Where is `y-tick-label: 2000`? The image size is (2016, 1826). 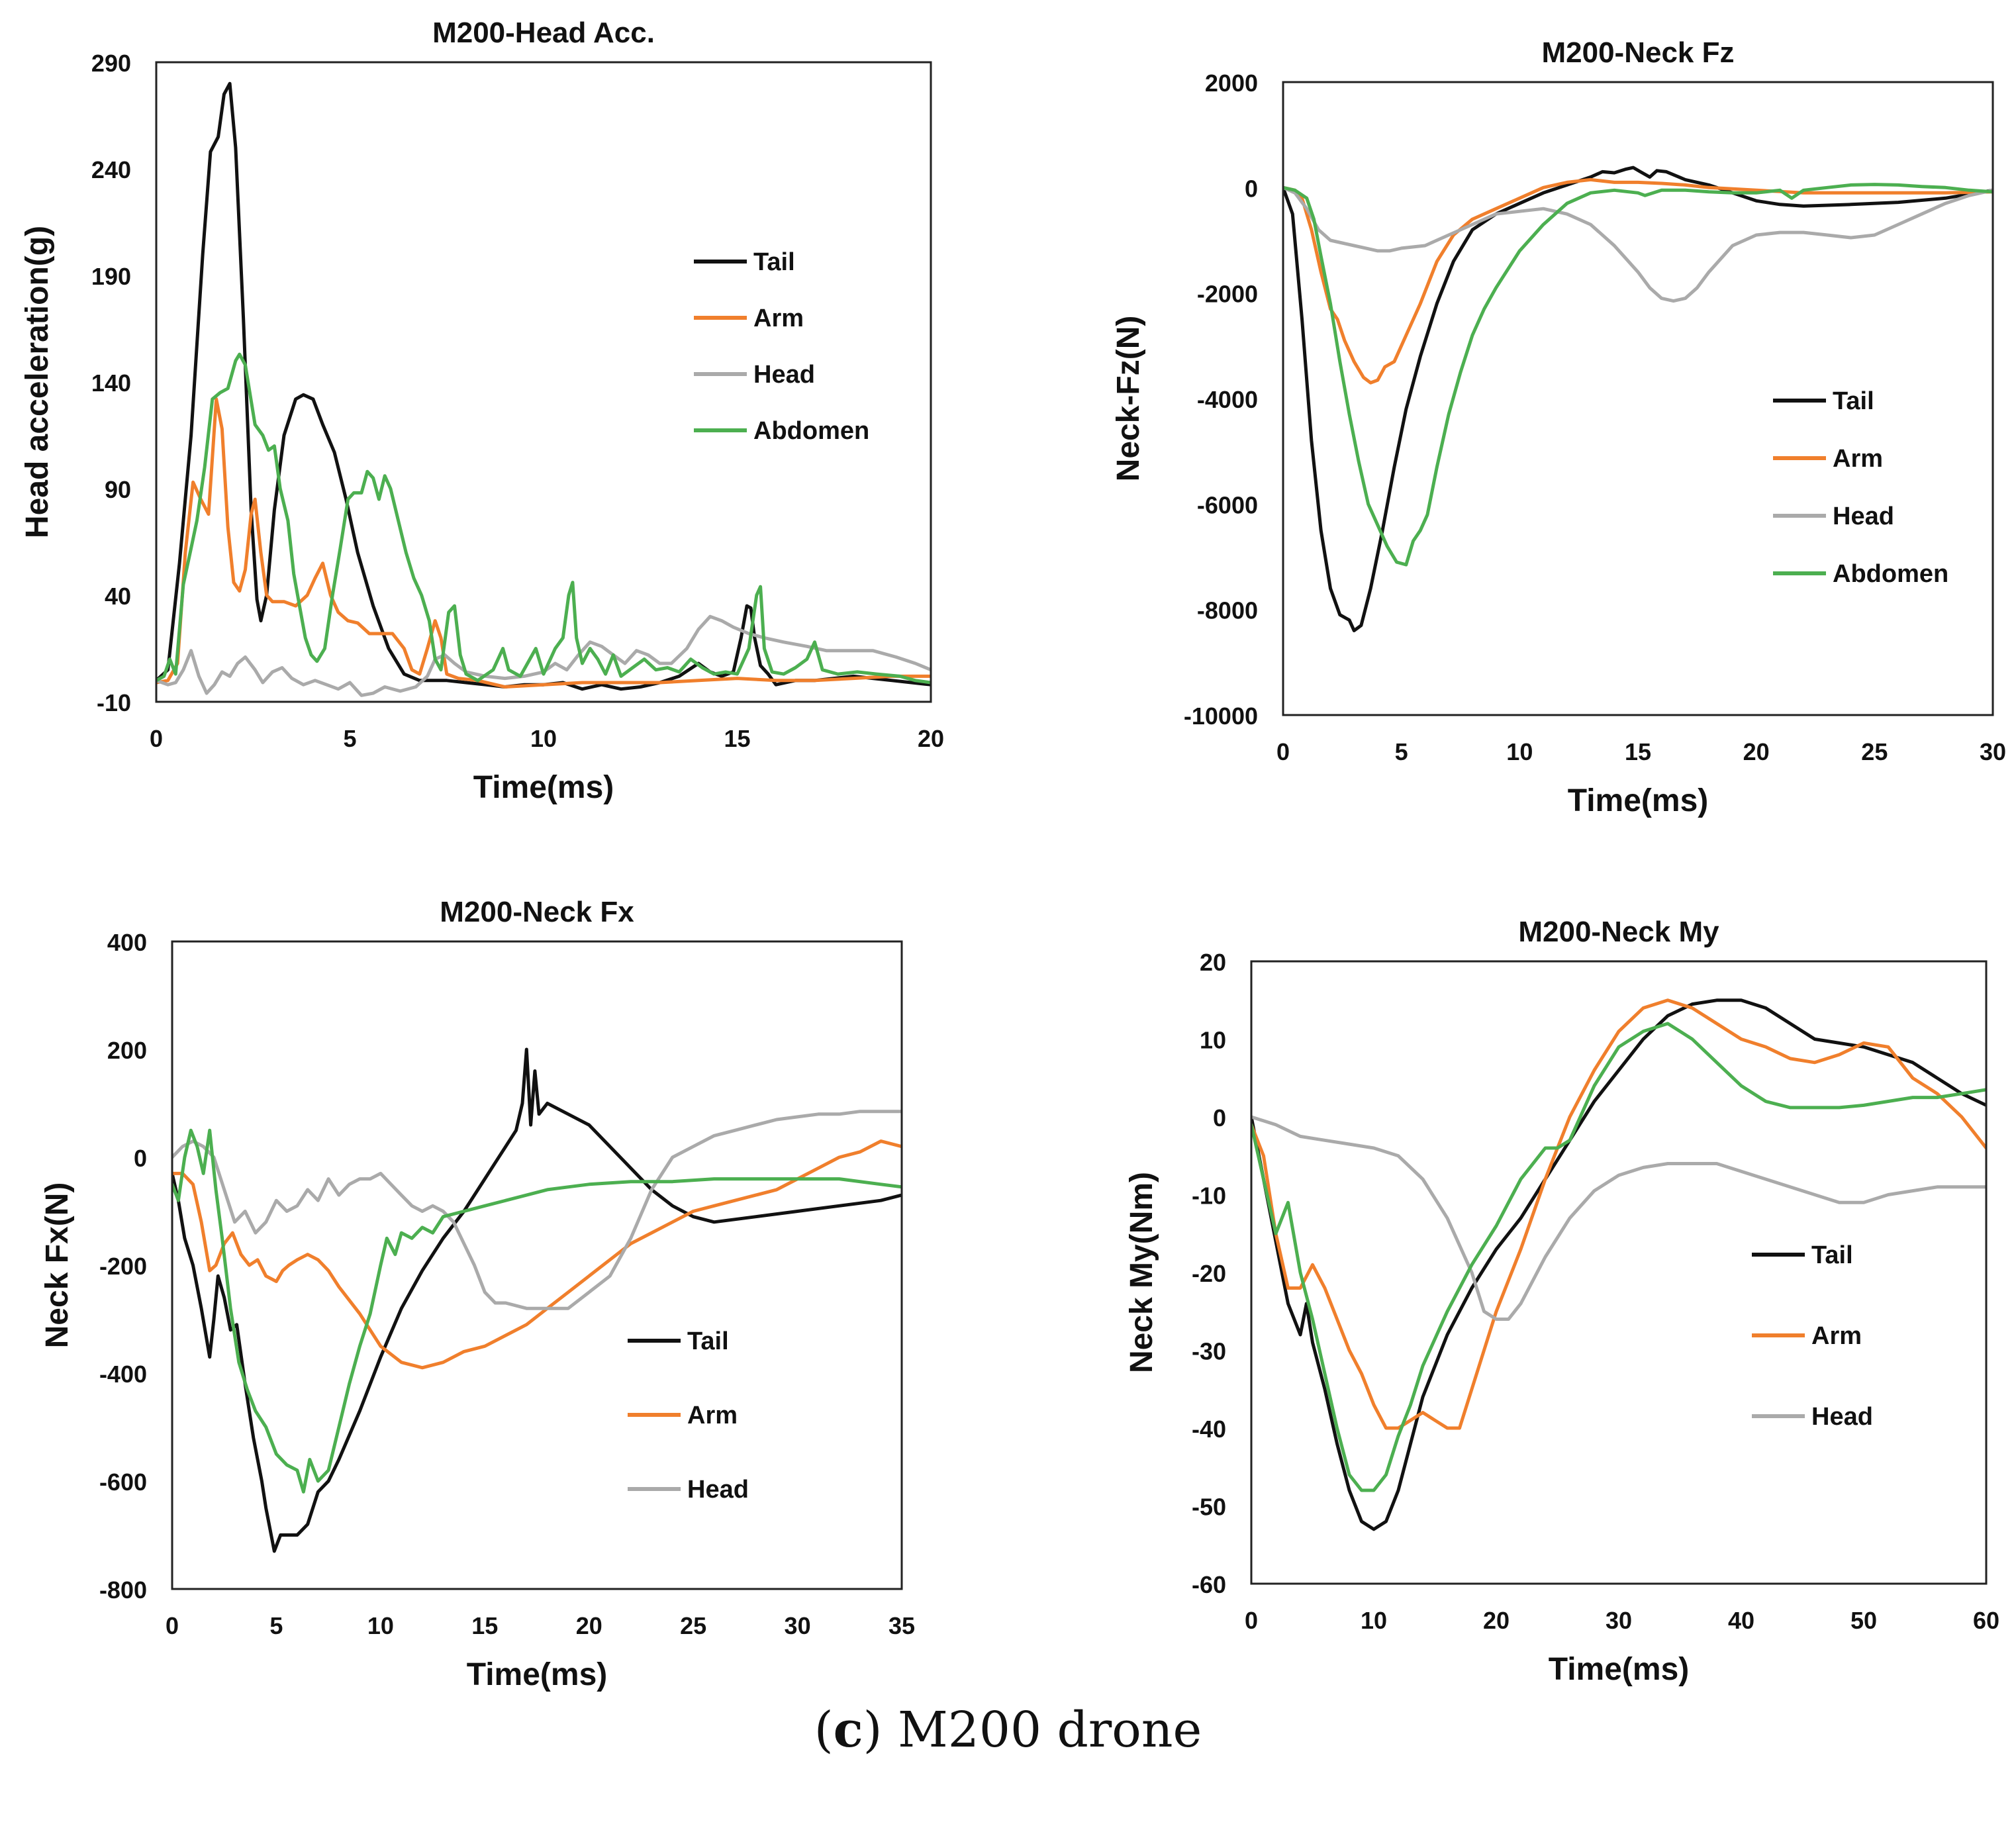
y-tick-label: 2000 is located at coordinates (1231, 83).